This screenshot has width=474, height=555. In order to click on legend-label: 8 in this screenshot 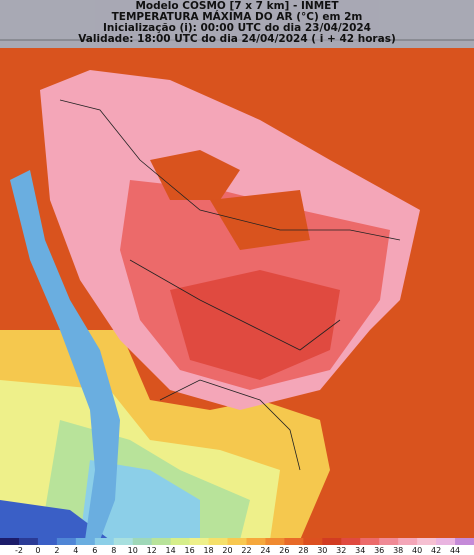, I will do `click(113, 550)`.